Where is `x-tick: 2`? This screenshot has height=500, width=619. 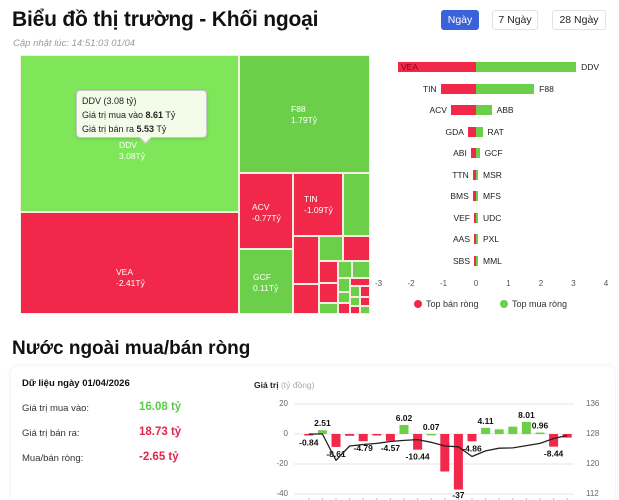 x-tick: 2 is located at coordinates (541, 283).